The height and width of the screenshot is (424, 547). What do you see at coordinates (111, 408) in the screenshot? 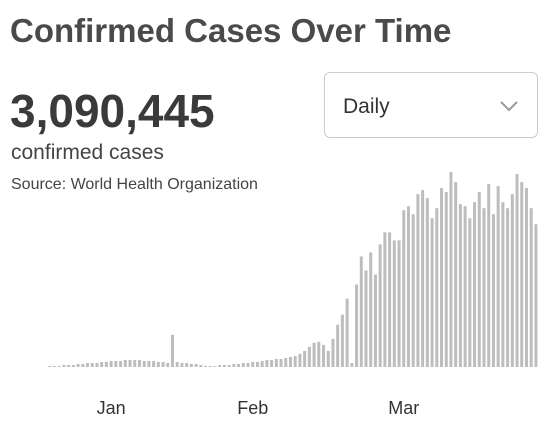
I see `x-tick-label: Jan` at bounding box center [111, 408].